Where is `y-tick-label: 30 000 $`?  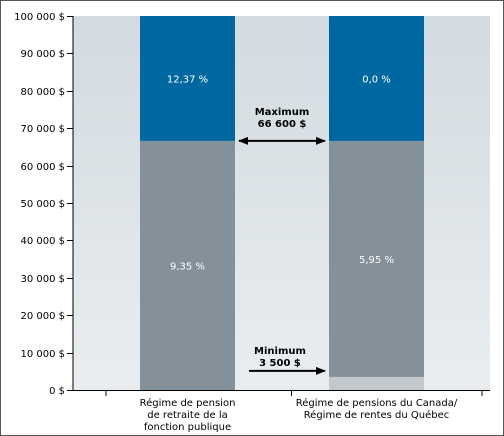 y-tick-label: 30 000 $ is located at coordinates (42, 279).